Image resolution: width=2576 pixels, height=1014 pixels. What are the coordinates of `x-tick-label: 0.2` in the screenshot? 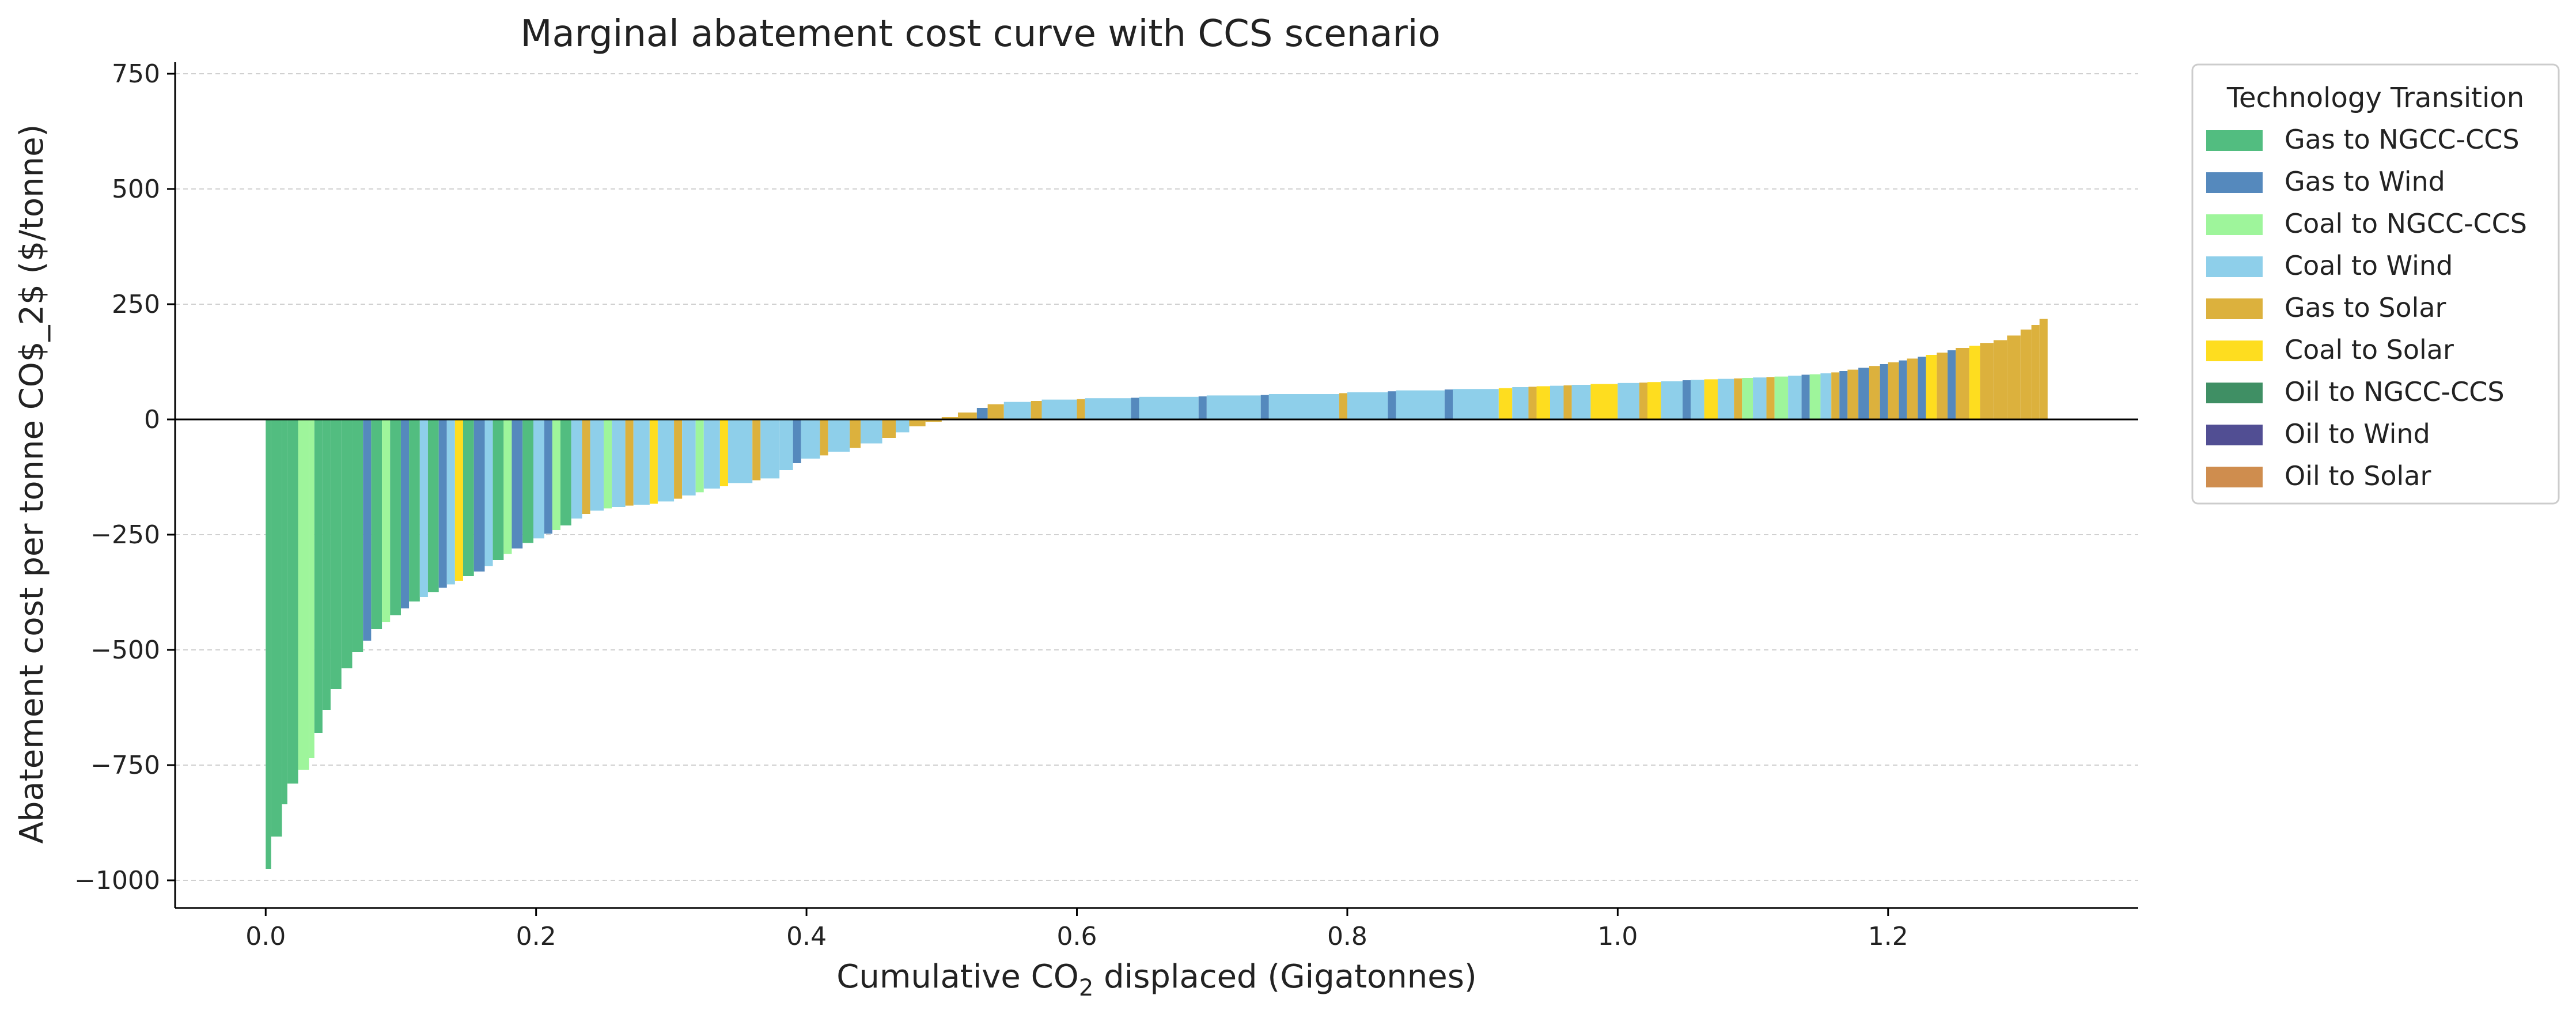 It's located at (536, 936).